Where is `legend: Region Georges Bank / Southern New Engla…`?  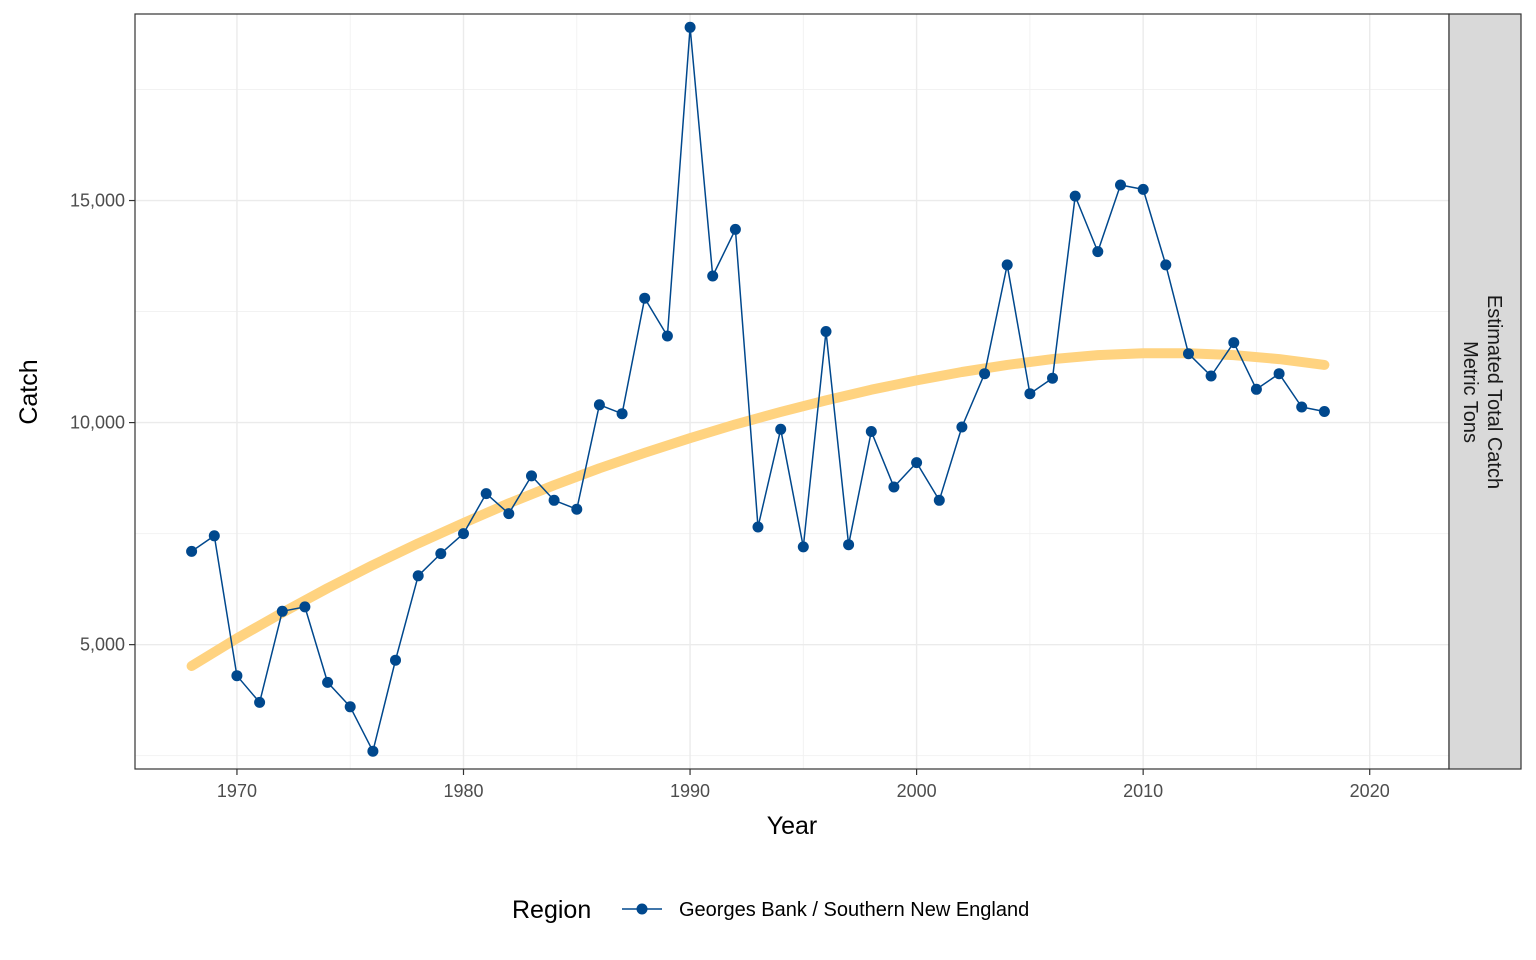 legend: Region Georges Bank / Southern New Engla… is located at coordinates (770, 910).